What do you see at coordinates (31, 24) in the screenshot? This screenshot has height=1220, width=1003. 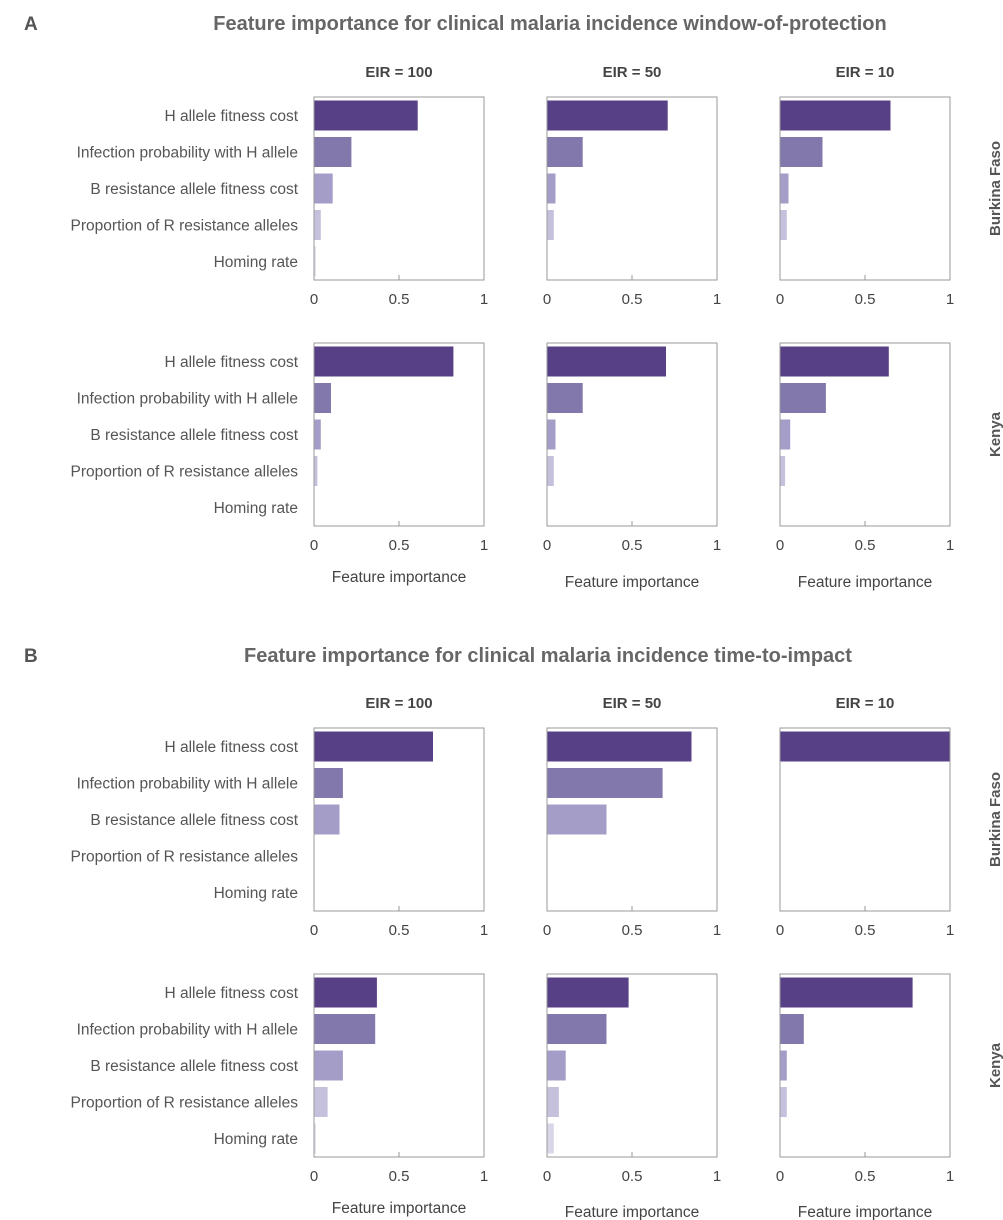 I see `panel-letter: A` at bounding box center [31, 24].